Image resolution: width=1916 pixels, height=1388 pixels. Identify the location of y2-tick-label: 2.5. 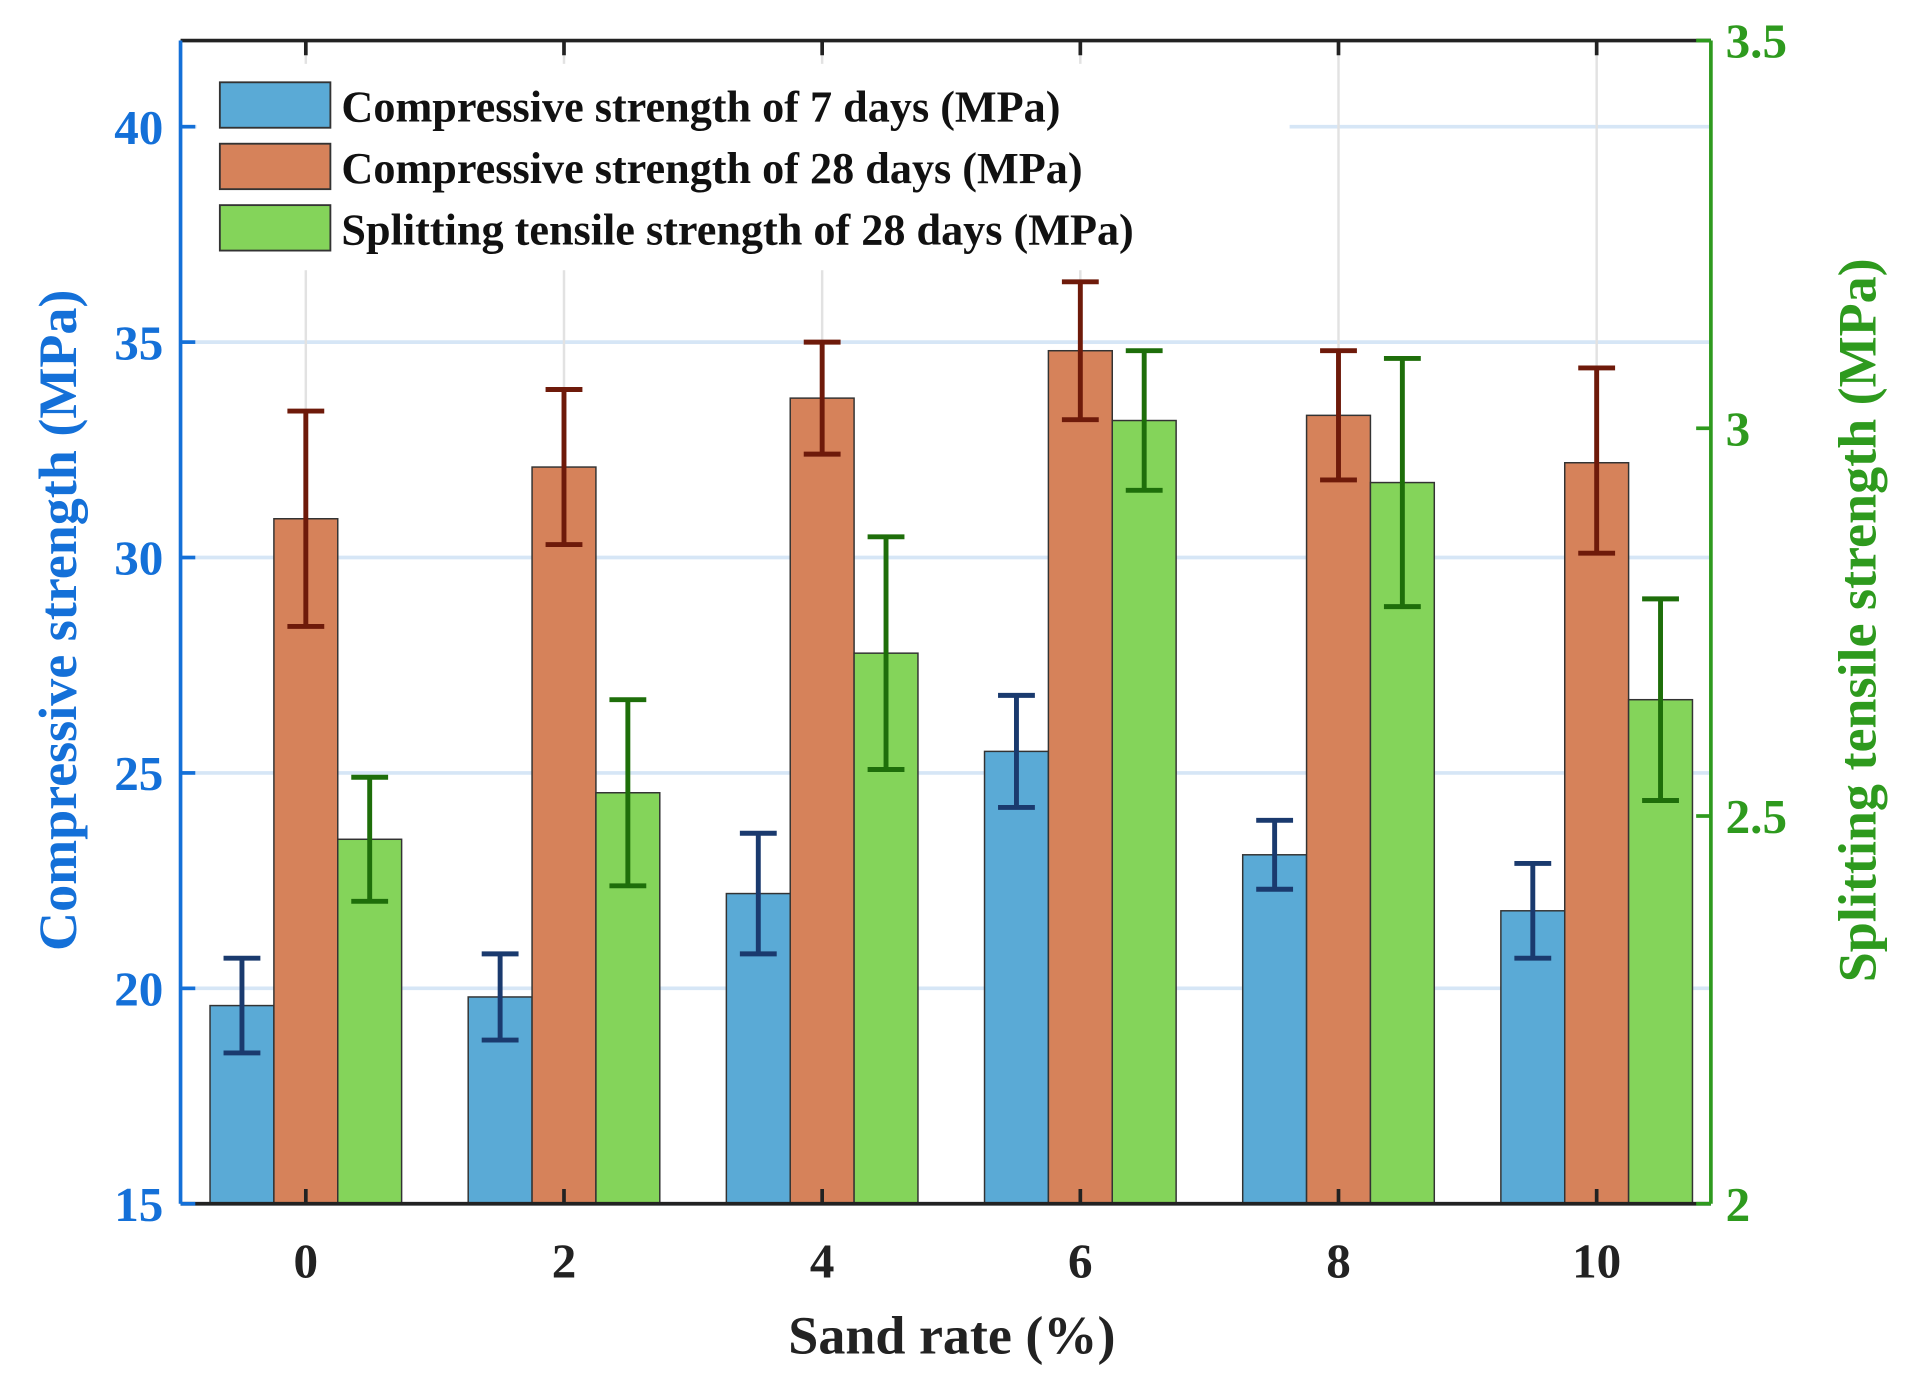
(1756, 816).